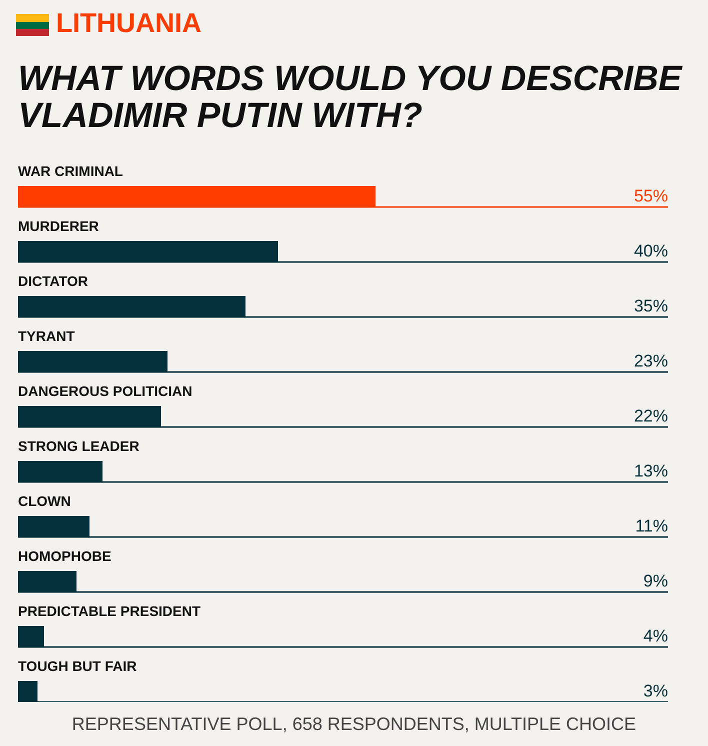  Describe the element at coordinates (651, 416) in the screenshot. I see `data-label: 22%` at that location.